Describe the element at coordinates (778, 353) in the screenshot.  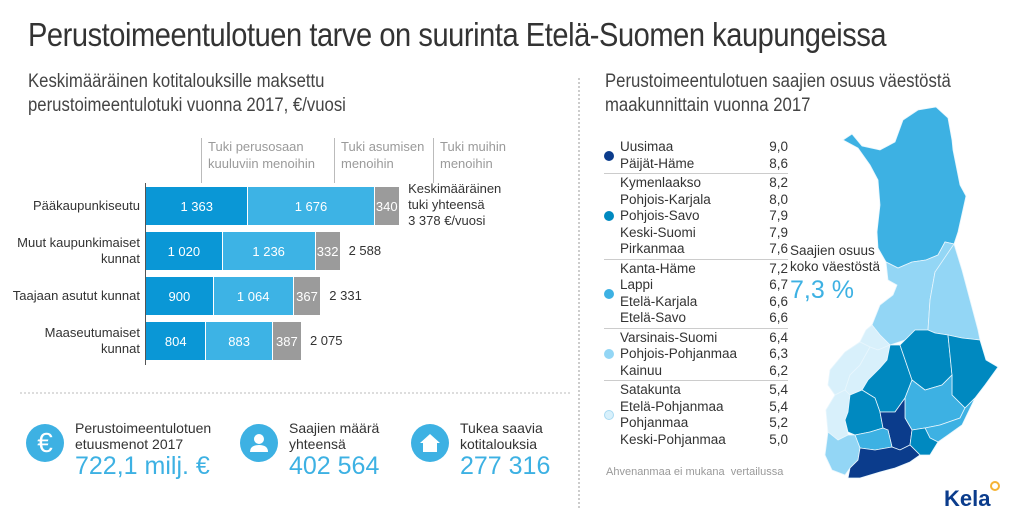
I see `region-value: 6,3` at that location.